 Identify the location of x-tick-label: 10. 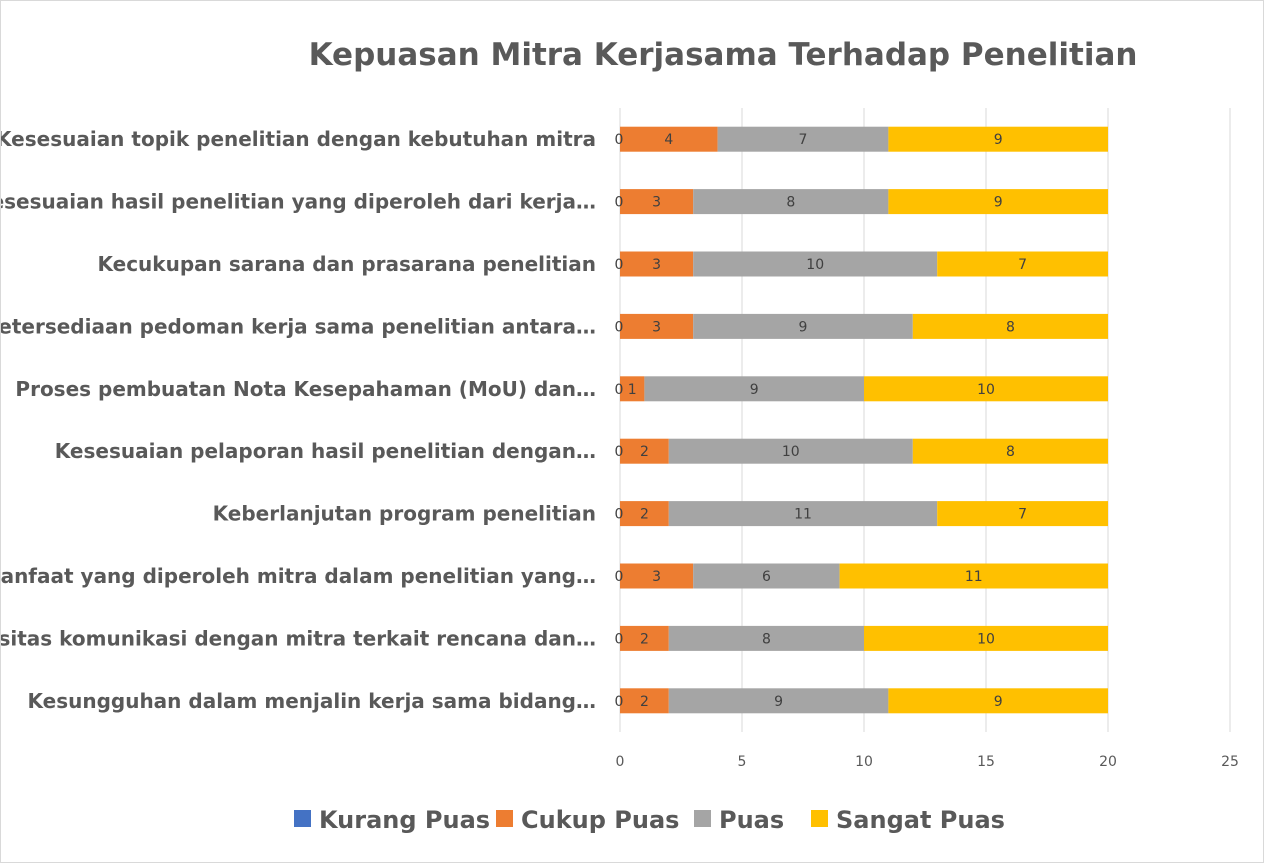
(864, 762).